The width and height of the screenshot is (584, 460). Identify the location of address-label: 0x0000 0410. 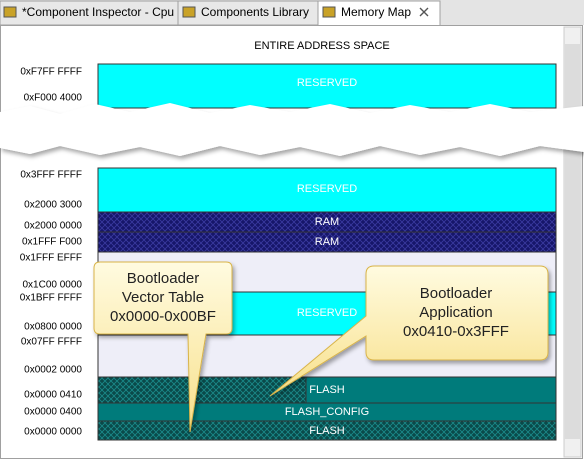
(53, 395).